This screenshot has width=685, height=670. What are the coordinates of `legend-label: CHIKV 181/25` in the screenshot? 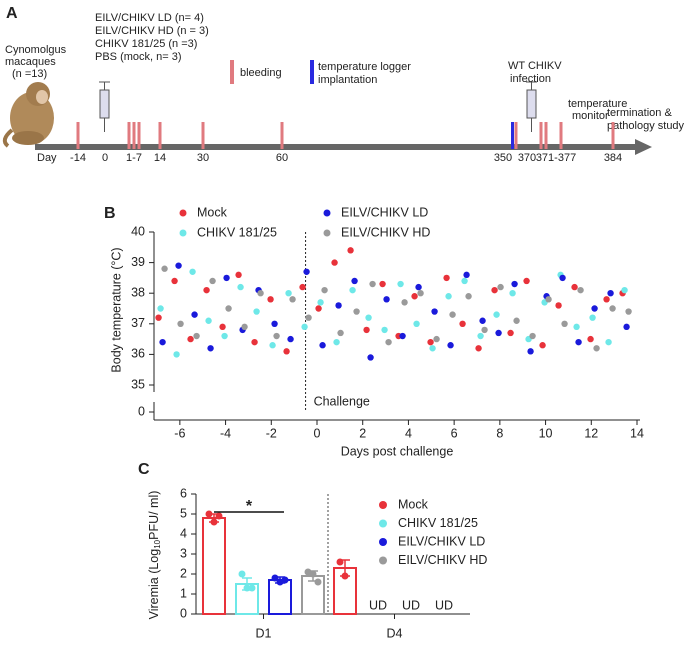 It's located at (237, 232).